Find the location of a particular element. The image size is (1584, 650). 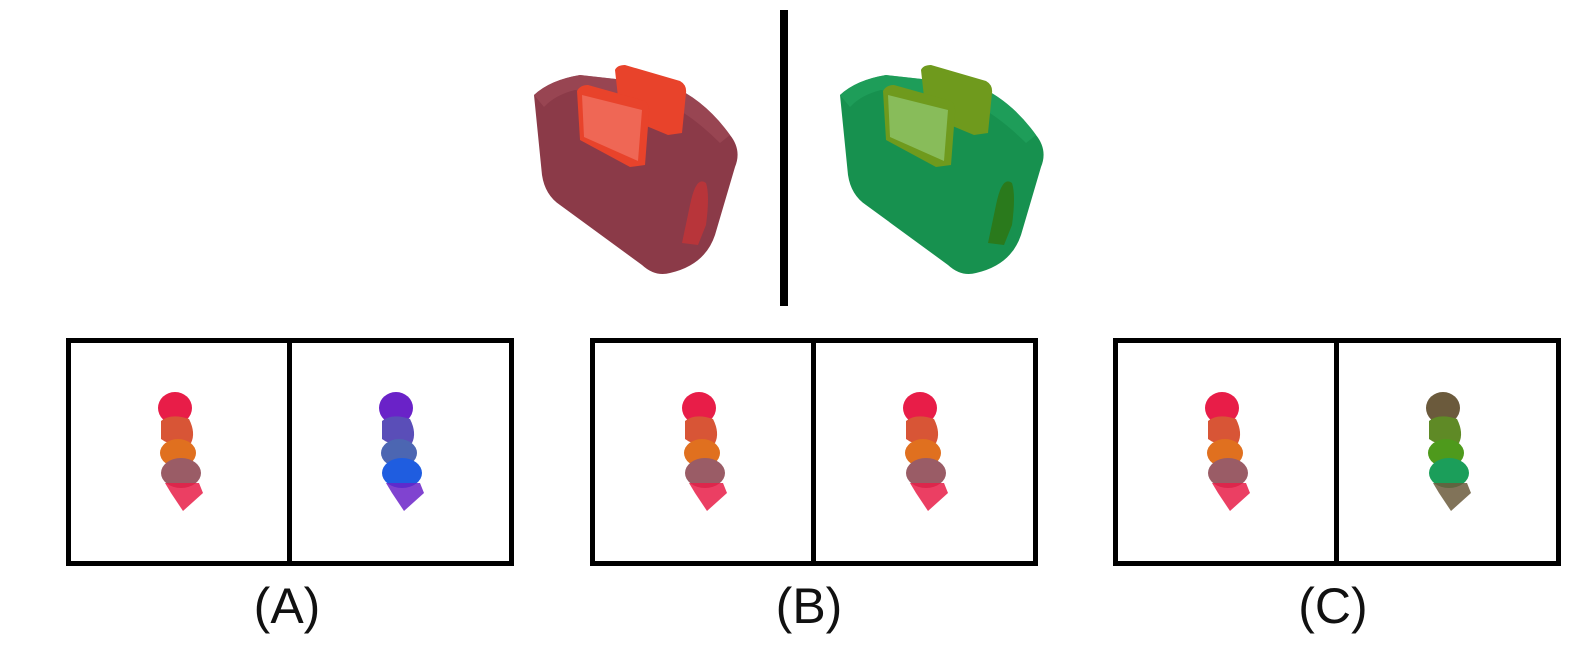

option-a-label: (A) is located at coordinates (287, 606).